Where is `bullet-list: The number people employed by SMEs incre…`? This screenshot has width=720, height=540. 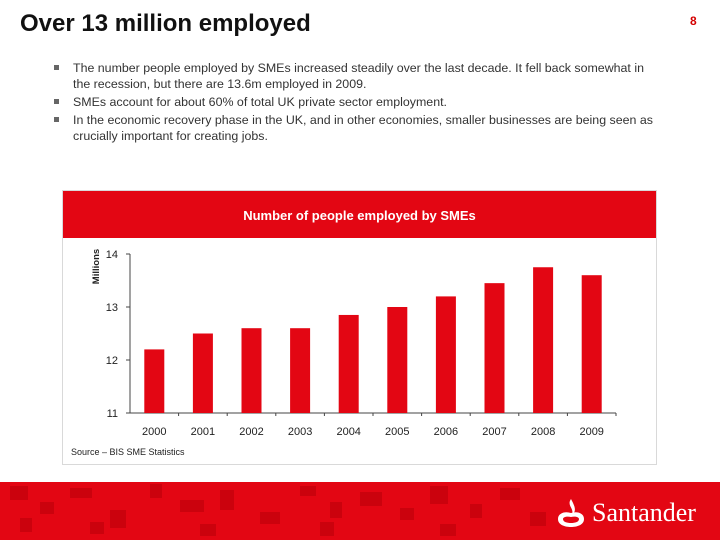
bullet-list: The number people employed by SMEs incre… is located at coordinates (354, 103).